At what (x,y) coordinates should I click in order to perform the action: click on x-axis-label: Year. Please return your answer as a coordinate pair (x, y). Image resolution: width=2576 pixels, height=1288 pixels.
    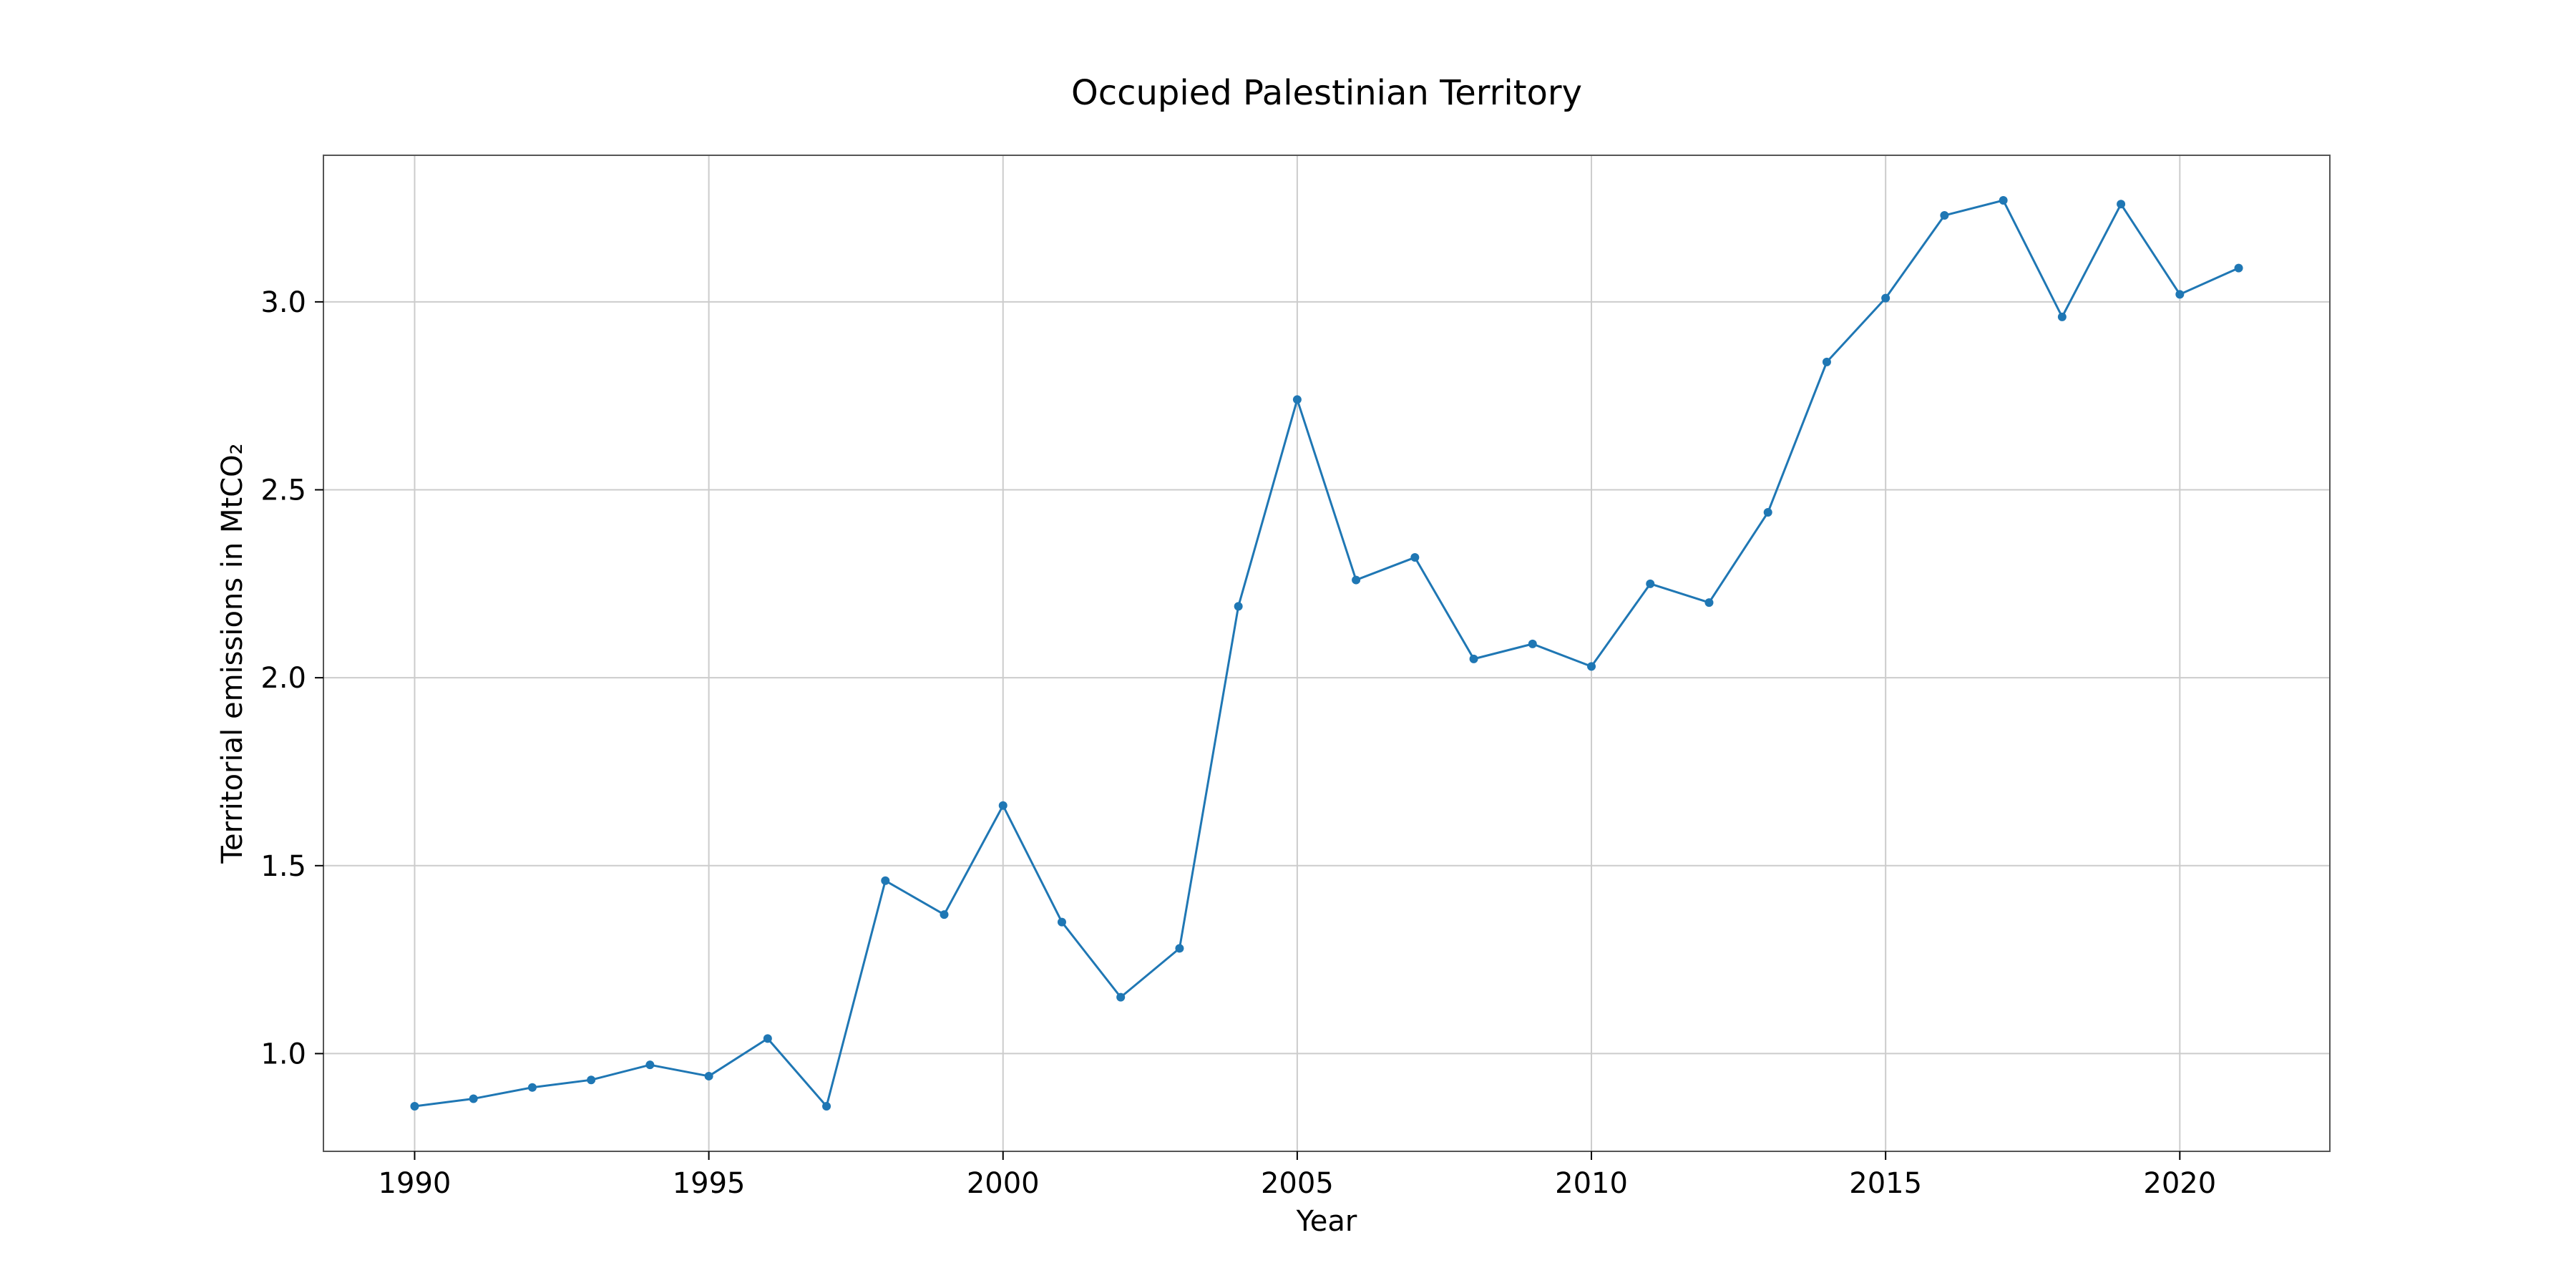
    Looking at the image, I should click on (1326, 1221).